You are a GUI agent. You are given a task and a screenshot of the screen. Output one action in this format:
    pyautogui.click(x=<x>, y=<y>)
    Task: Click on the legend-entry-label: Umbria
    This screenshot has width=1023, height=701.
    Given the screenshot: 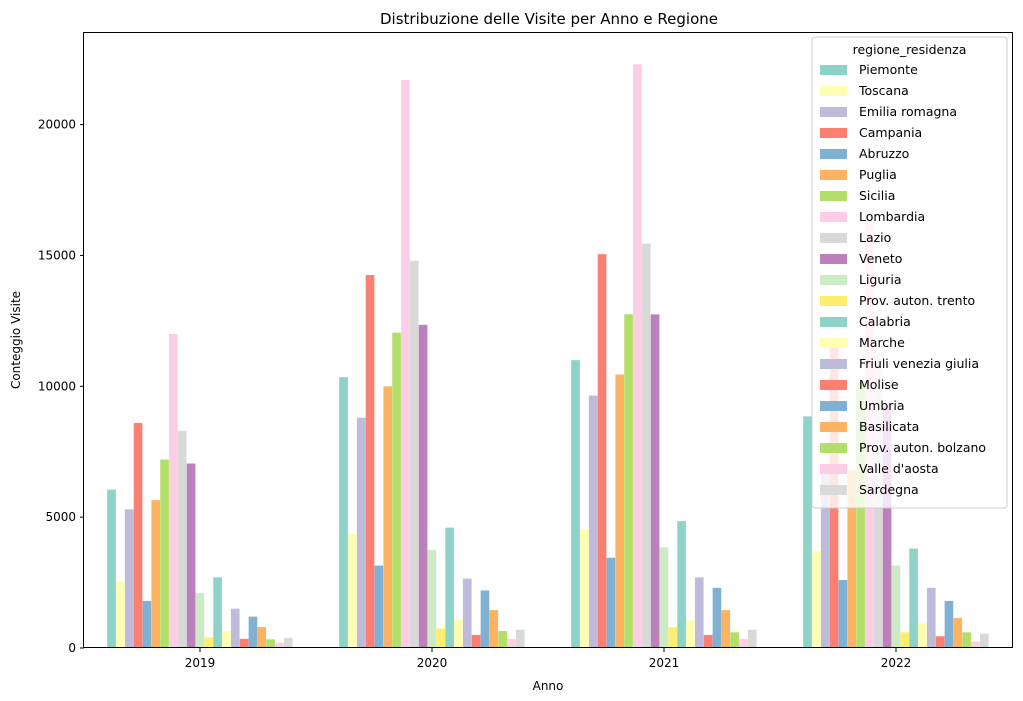 What is the action you would take?
    pyautogui.click(x=882, y=405)
    